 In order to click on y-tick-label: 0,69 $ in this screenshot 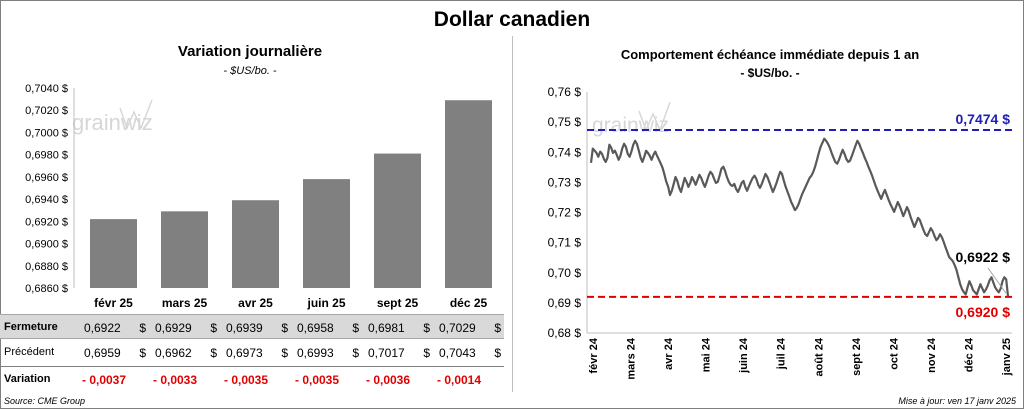, I will do `click(565, 303)`.